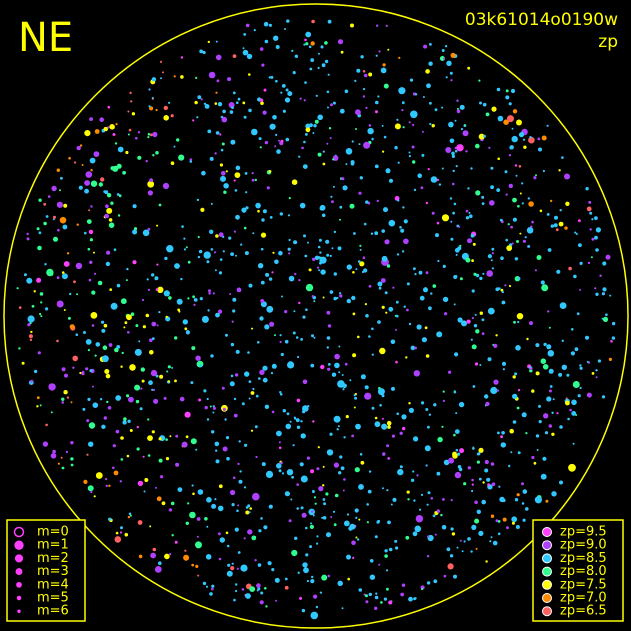  What do you see at coordinates (547, 545) in the screenshot?
I see `zp-swatch` at bounding box center [547, 545].